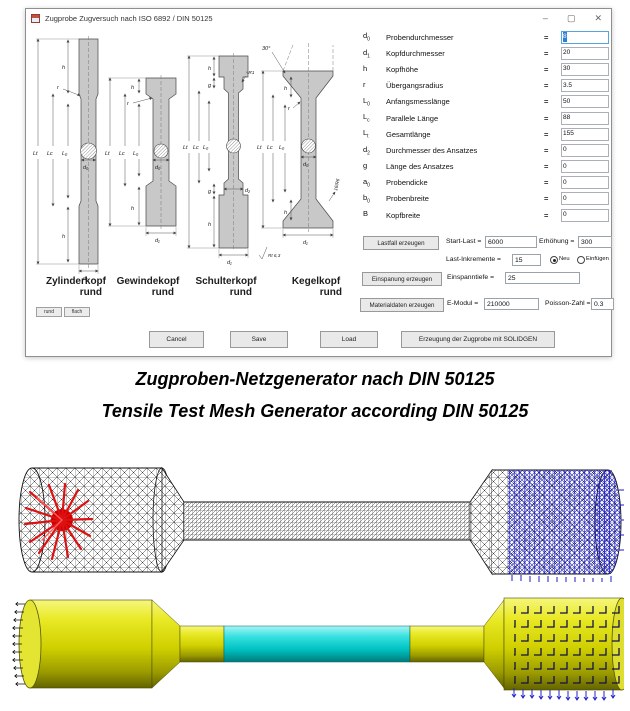 The width and height of the screenshot is (630, 711). What do you see at coordinates (317, 644) in the screenshot?
I see `gauge-section-cyan` at bounding box center [317, 644].